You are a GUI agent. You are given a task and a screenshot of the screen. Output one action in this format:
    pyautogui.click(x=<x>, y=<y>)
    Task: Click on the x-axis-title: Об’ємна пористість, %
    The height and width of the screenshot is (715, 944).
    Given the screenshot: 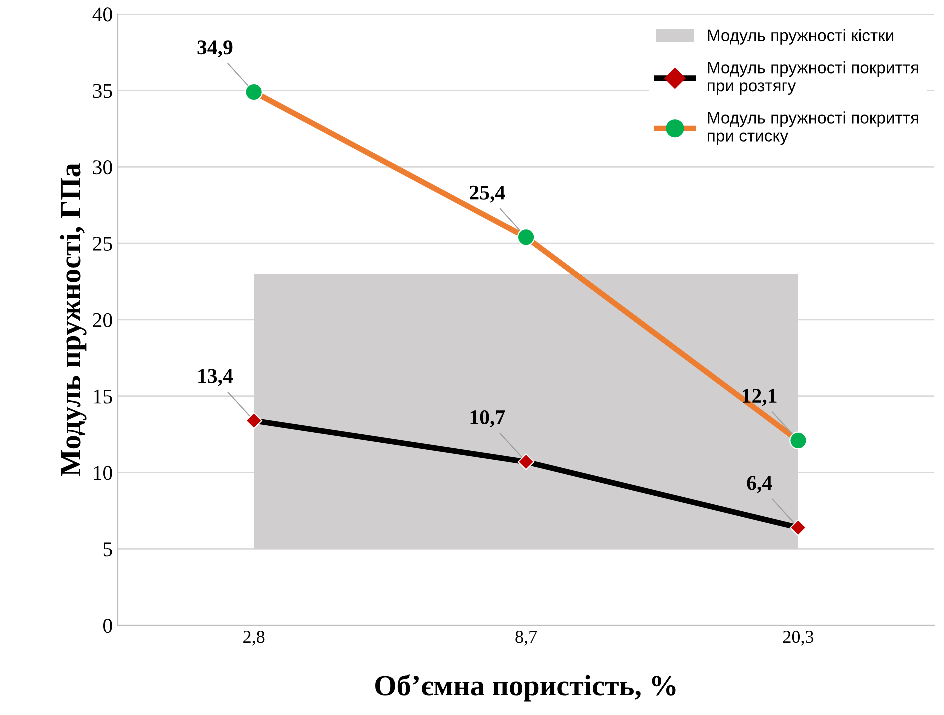 What is the action you would take?
    pyautogui.click(x=526, y=688)
    